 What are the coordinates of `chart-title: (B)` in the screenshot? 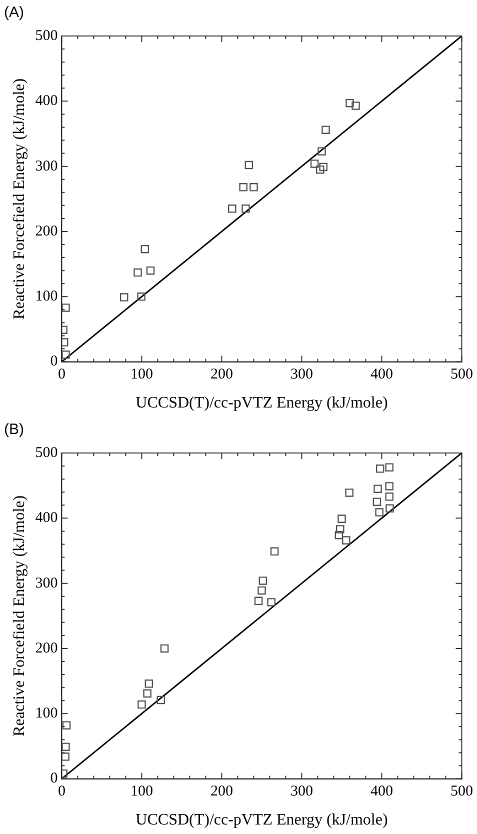 It's located at (14, 429).